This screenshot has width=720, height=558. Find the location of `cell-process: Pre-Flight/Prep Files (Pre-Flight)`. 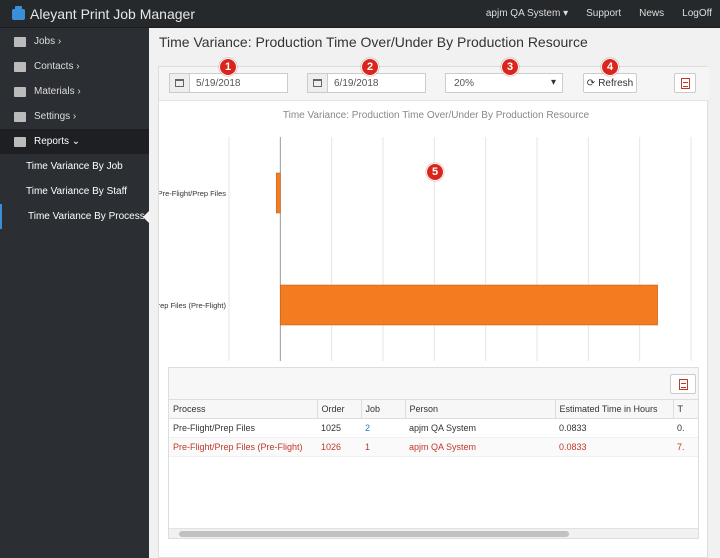

cell-process: Pre-Flight/Prep Files (Pre-Flight) is located at coordinates (243, 447).